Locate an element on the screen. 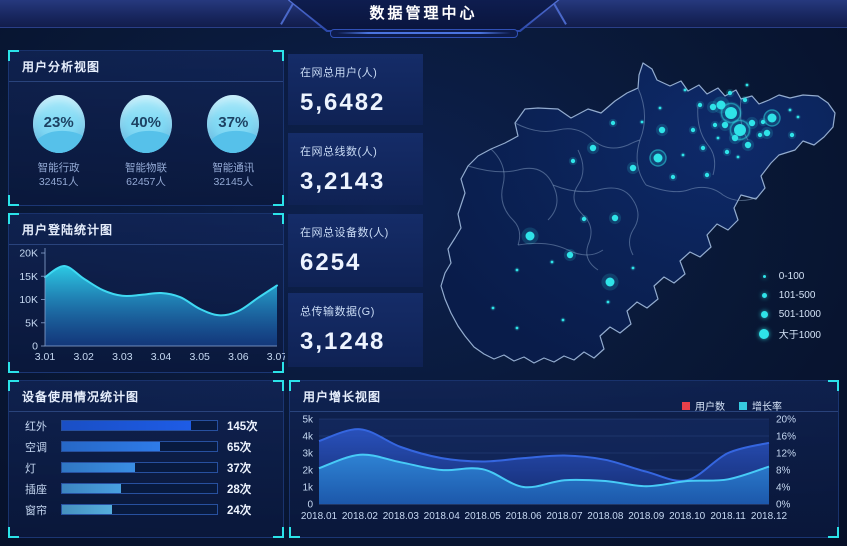 The height and width of the screenshot is (546, 847). bar-label: 插座 is located at coordinates (36, 489).